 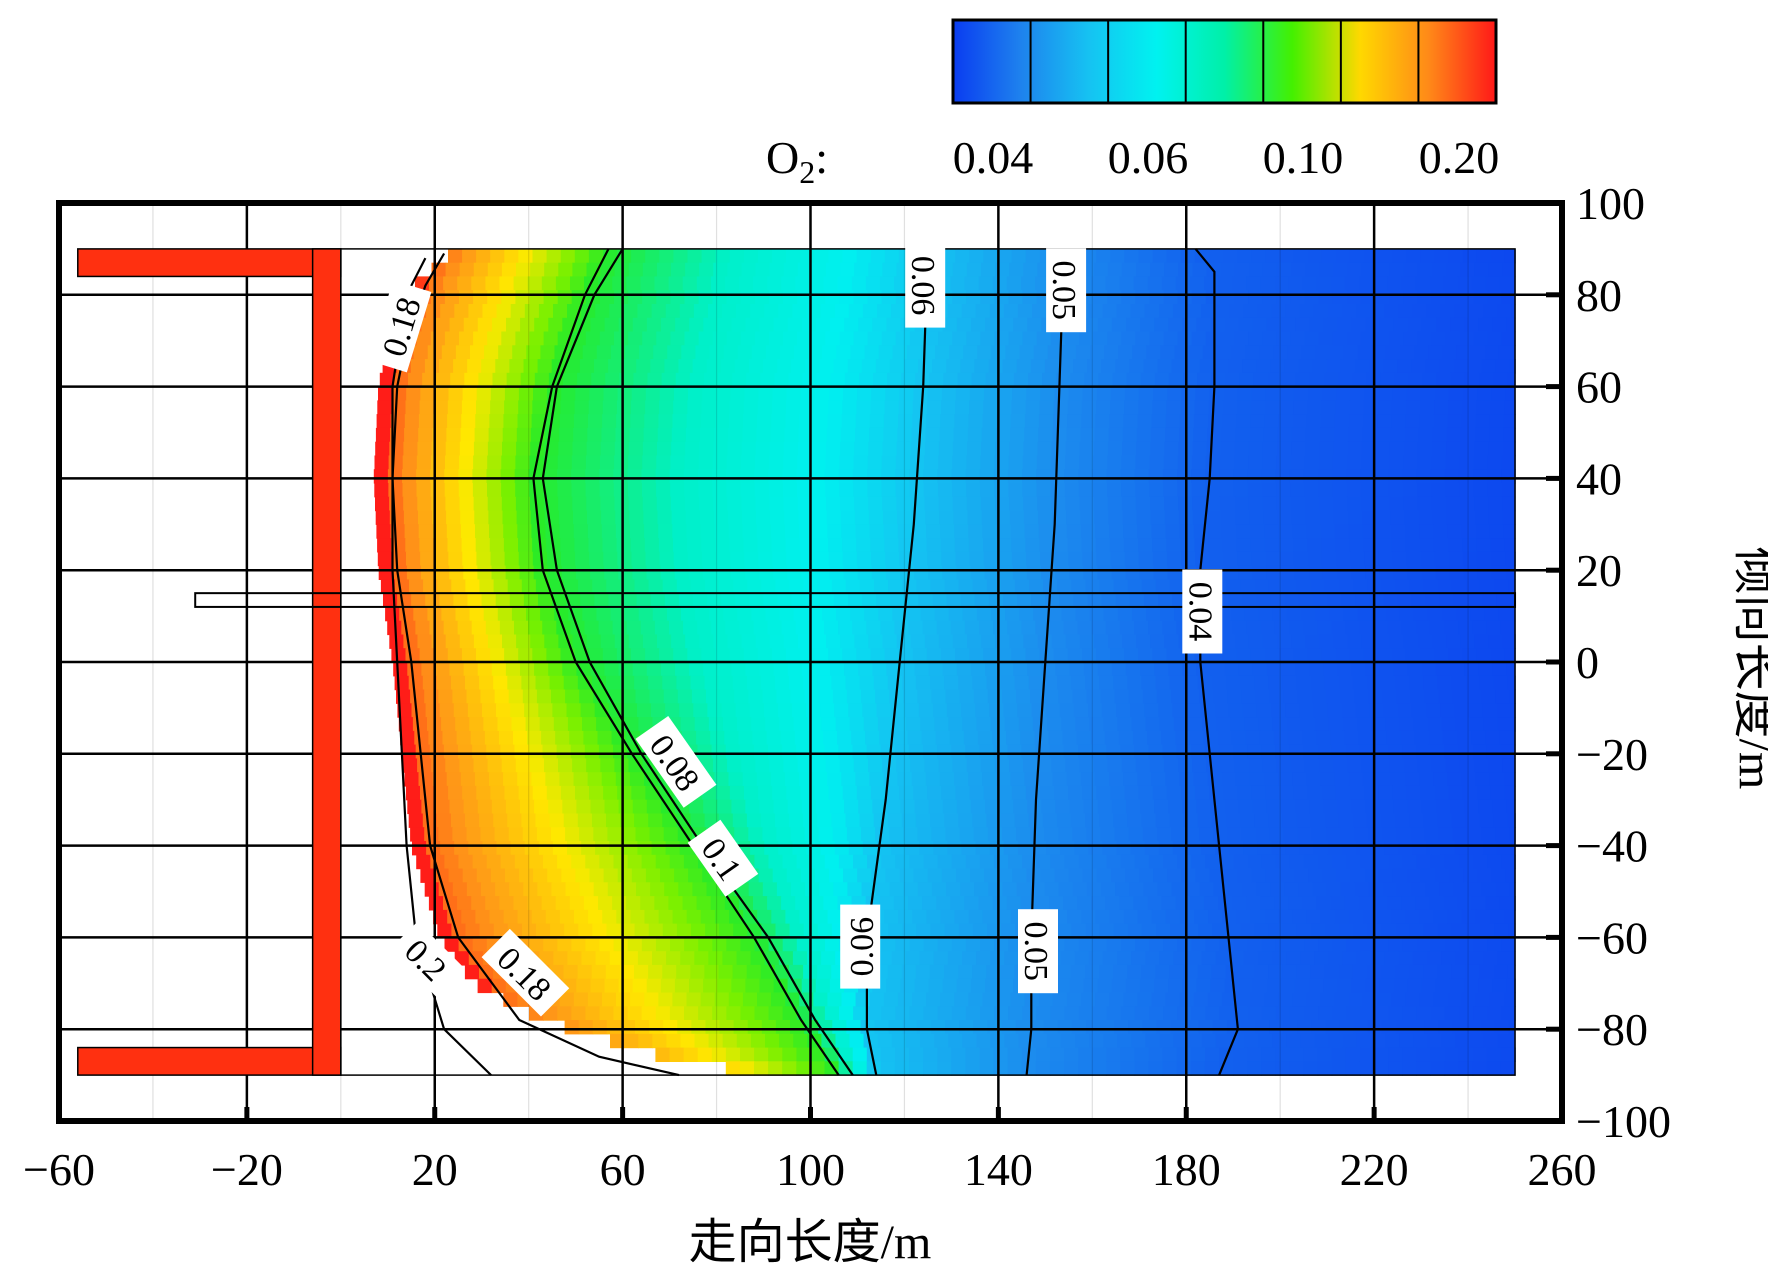 I want to click on y-tick-label: −40, so click(x=1612, y=846).